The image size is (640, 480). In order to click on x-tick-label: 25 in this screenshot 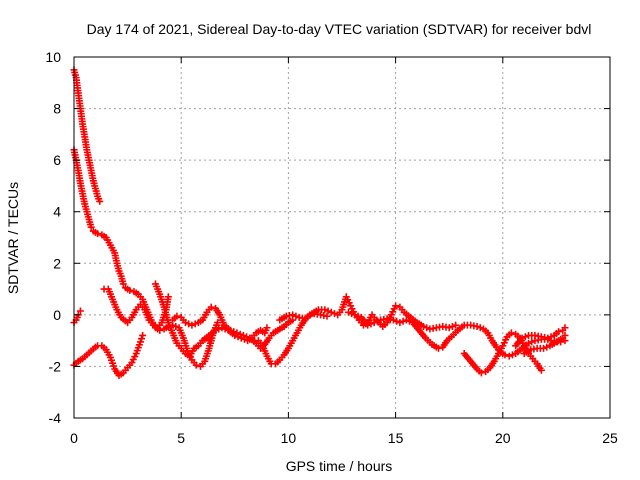, I will do `click(610, 438)`.